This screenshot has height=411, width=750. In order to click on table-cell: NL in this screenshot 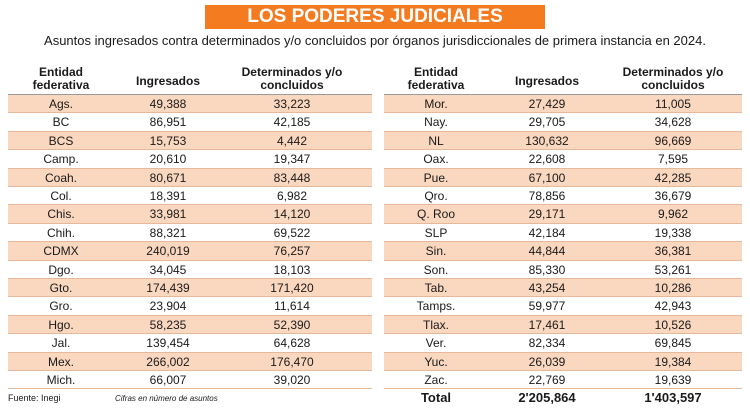, I will do `click(436, 140)`.